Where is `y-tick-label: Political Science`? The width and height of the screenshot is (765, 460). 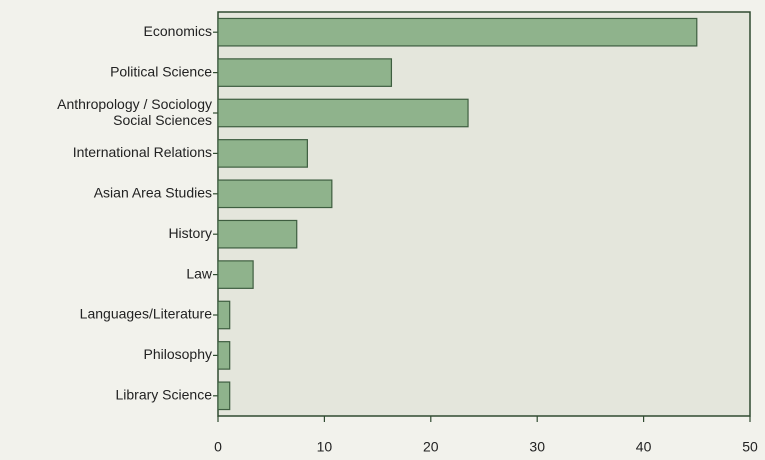
y-tick-label: Political Science is located at coordinates (161, 71).